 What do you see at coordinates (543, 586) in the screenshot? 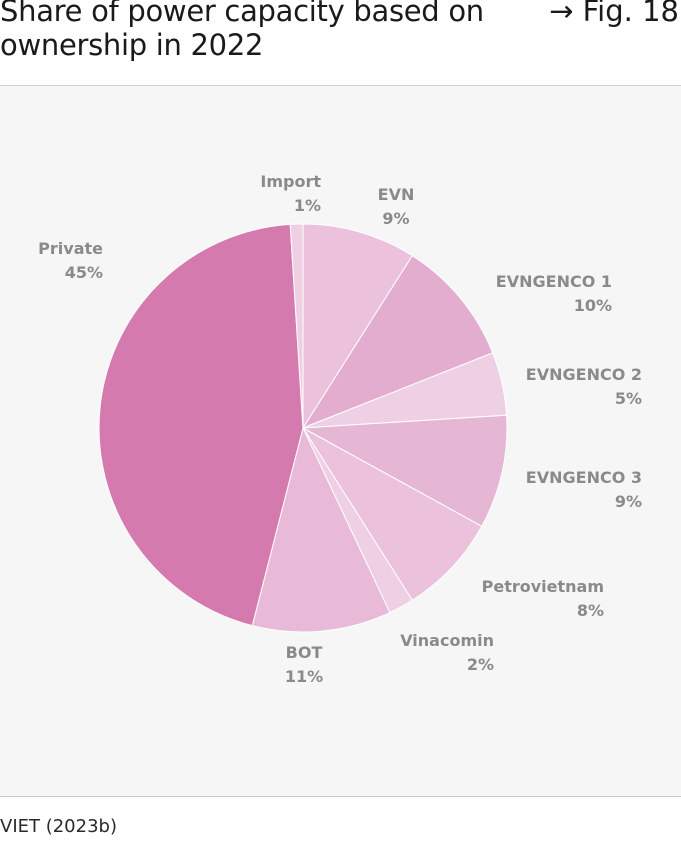
I see `slice-label-petrovietnam: Petrovietnam` at bounding box center [543, 586].